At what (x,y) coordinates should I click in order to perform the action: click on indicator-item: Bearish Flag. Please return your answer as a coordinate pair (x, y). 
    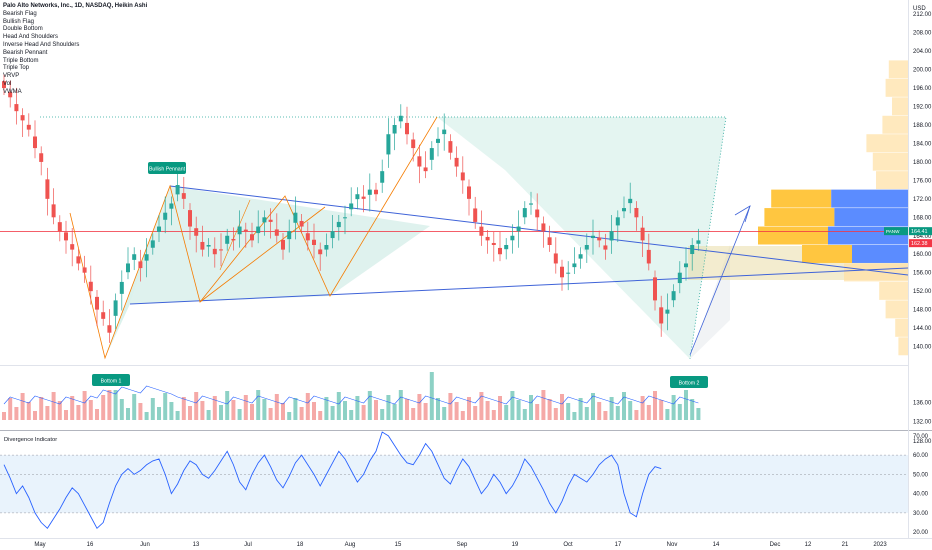
    Looking at the image, I should click on (20, 13).